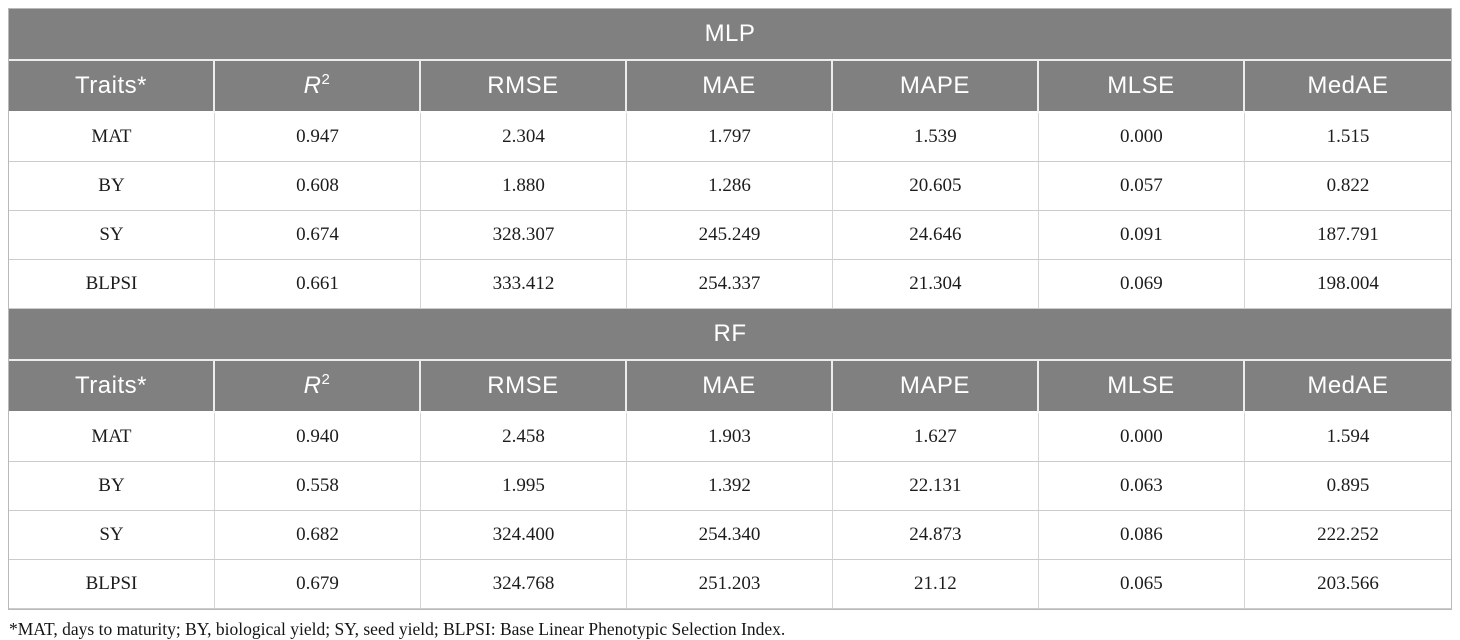  I want to click on value-cell: 0.086, so click(1141, 535).